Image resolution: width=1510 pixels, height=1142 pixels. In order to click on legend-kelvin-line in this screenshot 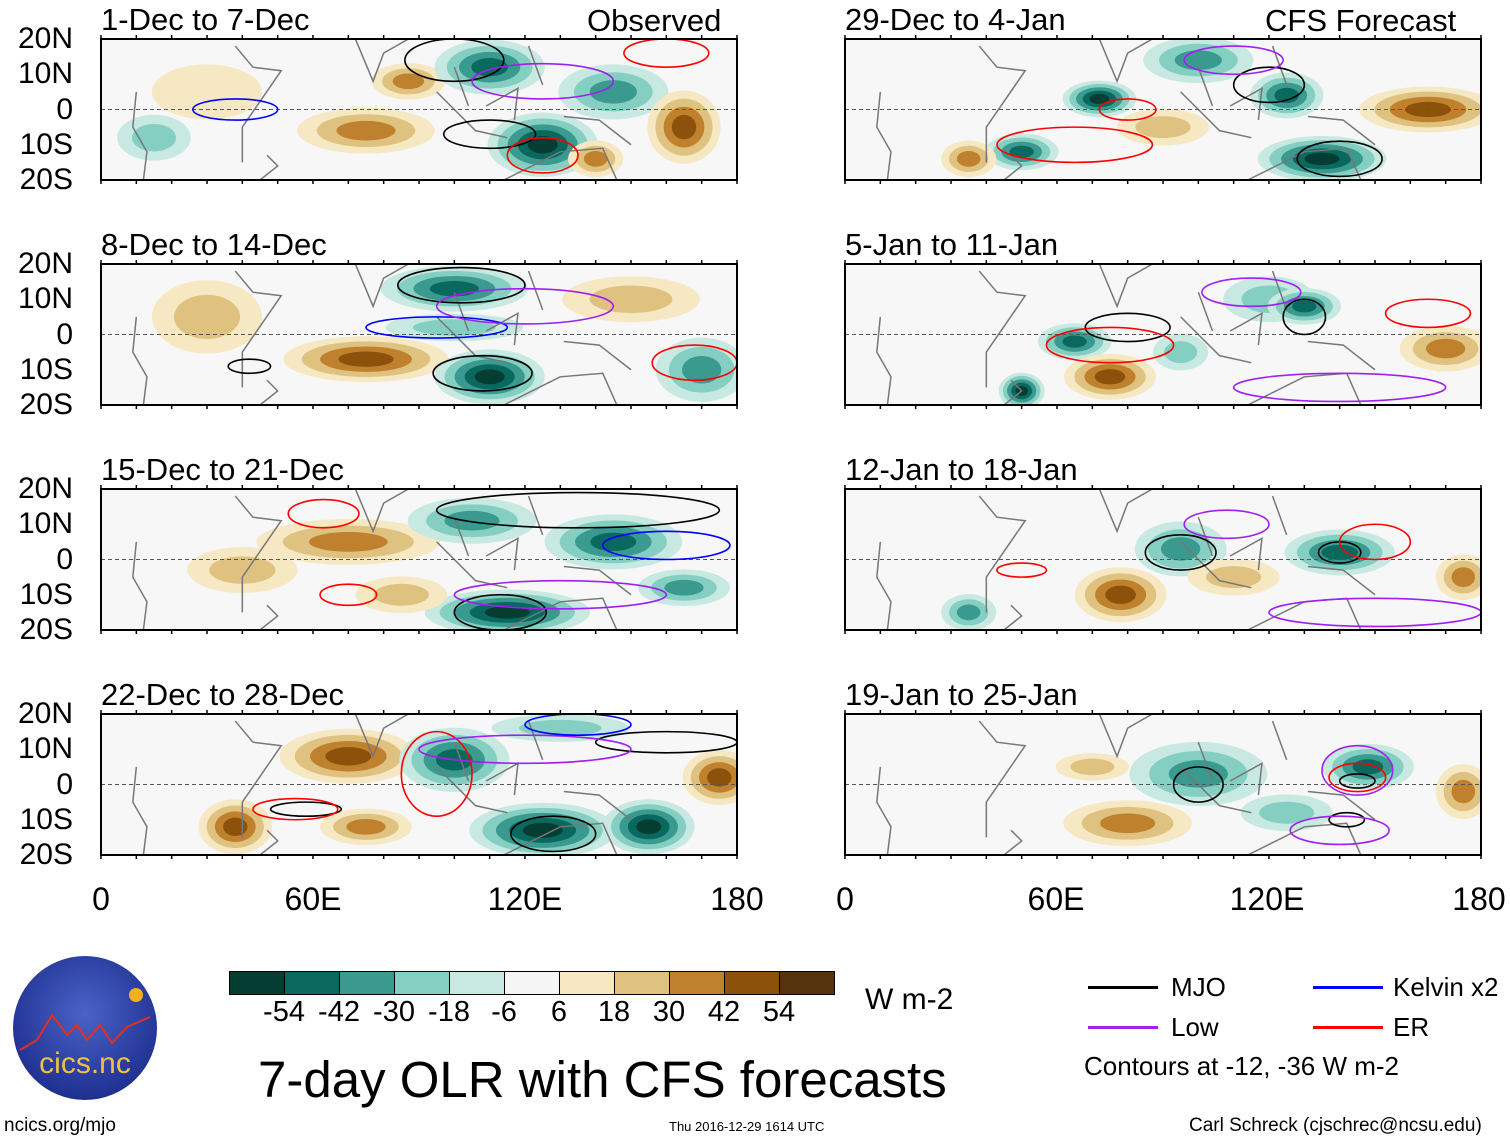, I will do `click(1348, 987)`.